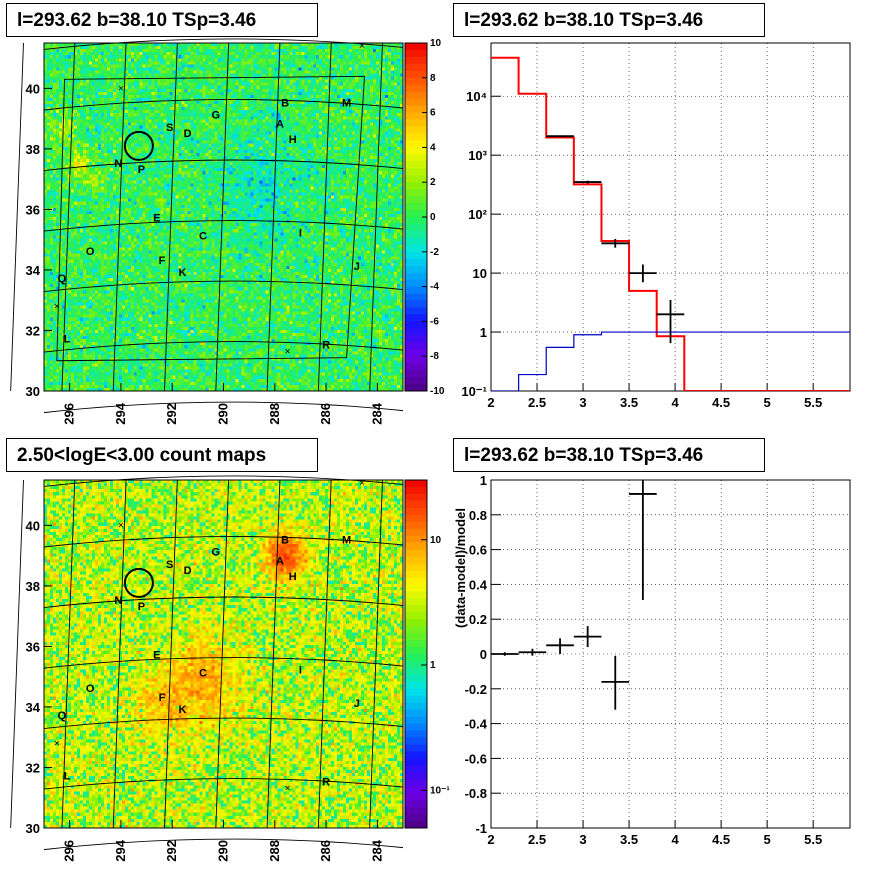 Image resolution: width=896 pixels, height=872 pixels. Describe the element at coordinates (118, 601) in the screenshot. I see `count-map-source-label: N` at that location.